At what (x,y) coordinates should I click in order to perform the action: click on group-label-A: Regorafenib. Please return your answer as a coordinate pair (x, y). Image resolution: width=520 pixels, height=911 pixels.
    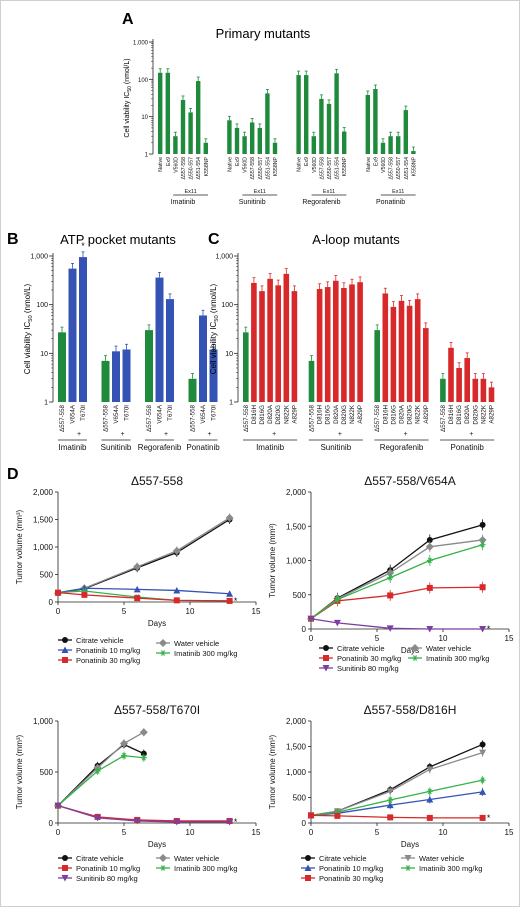
    Looking at the image, I should click on (321, 202).